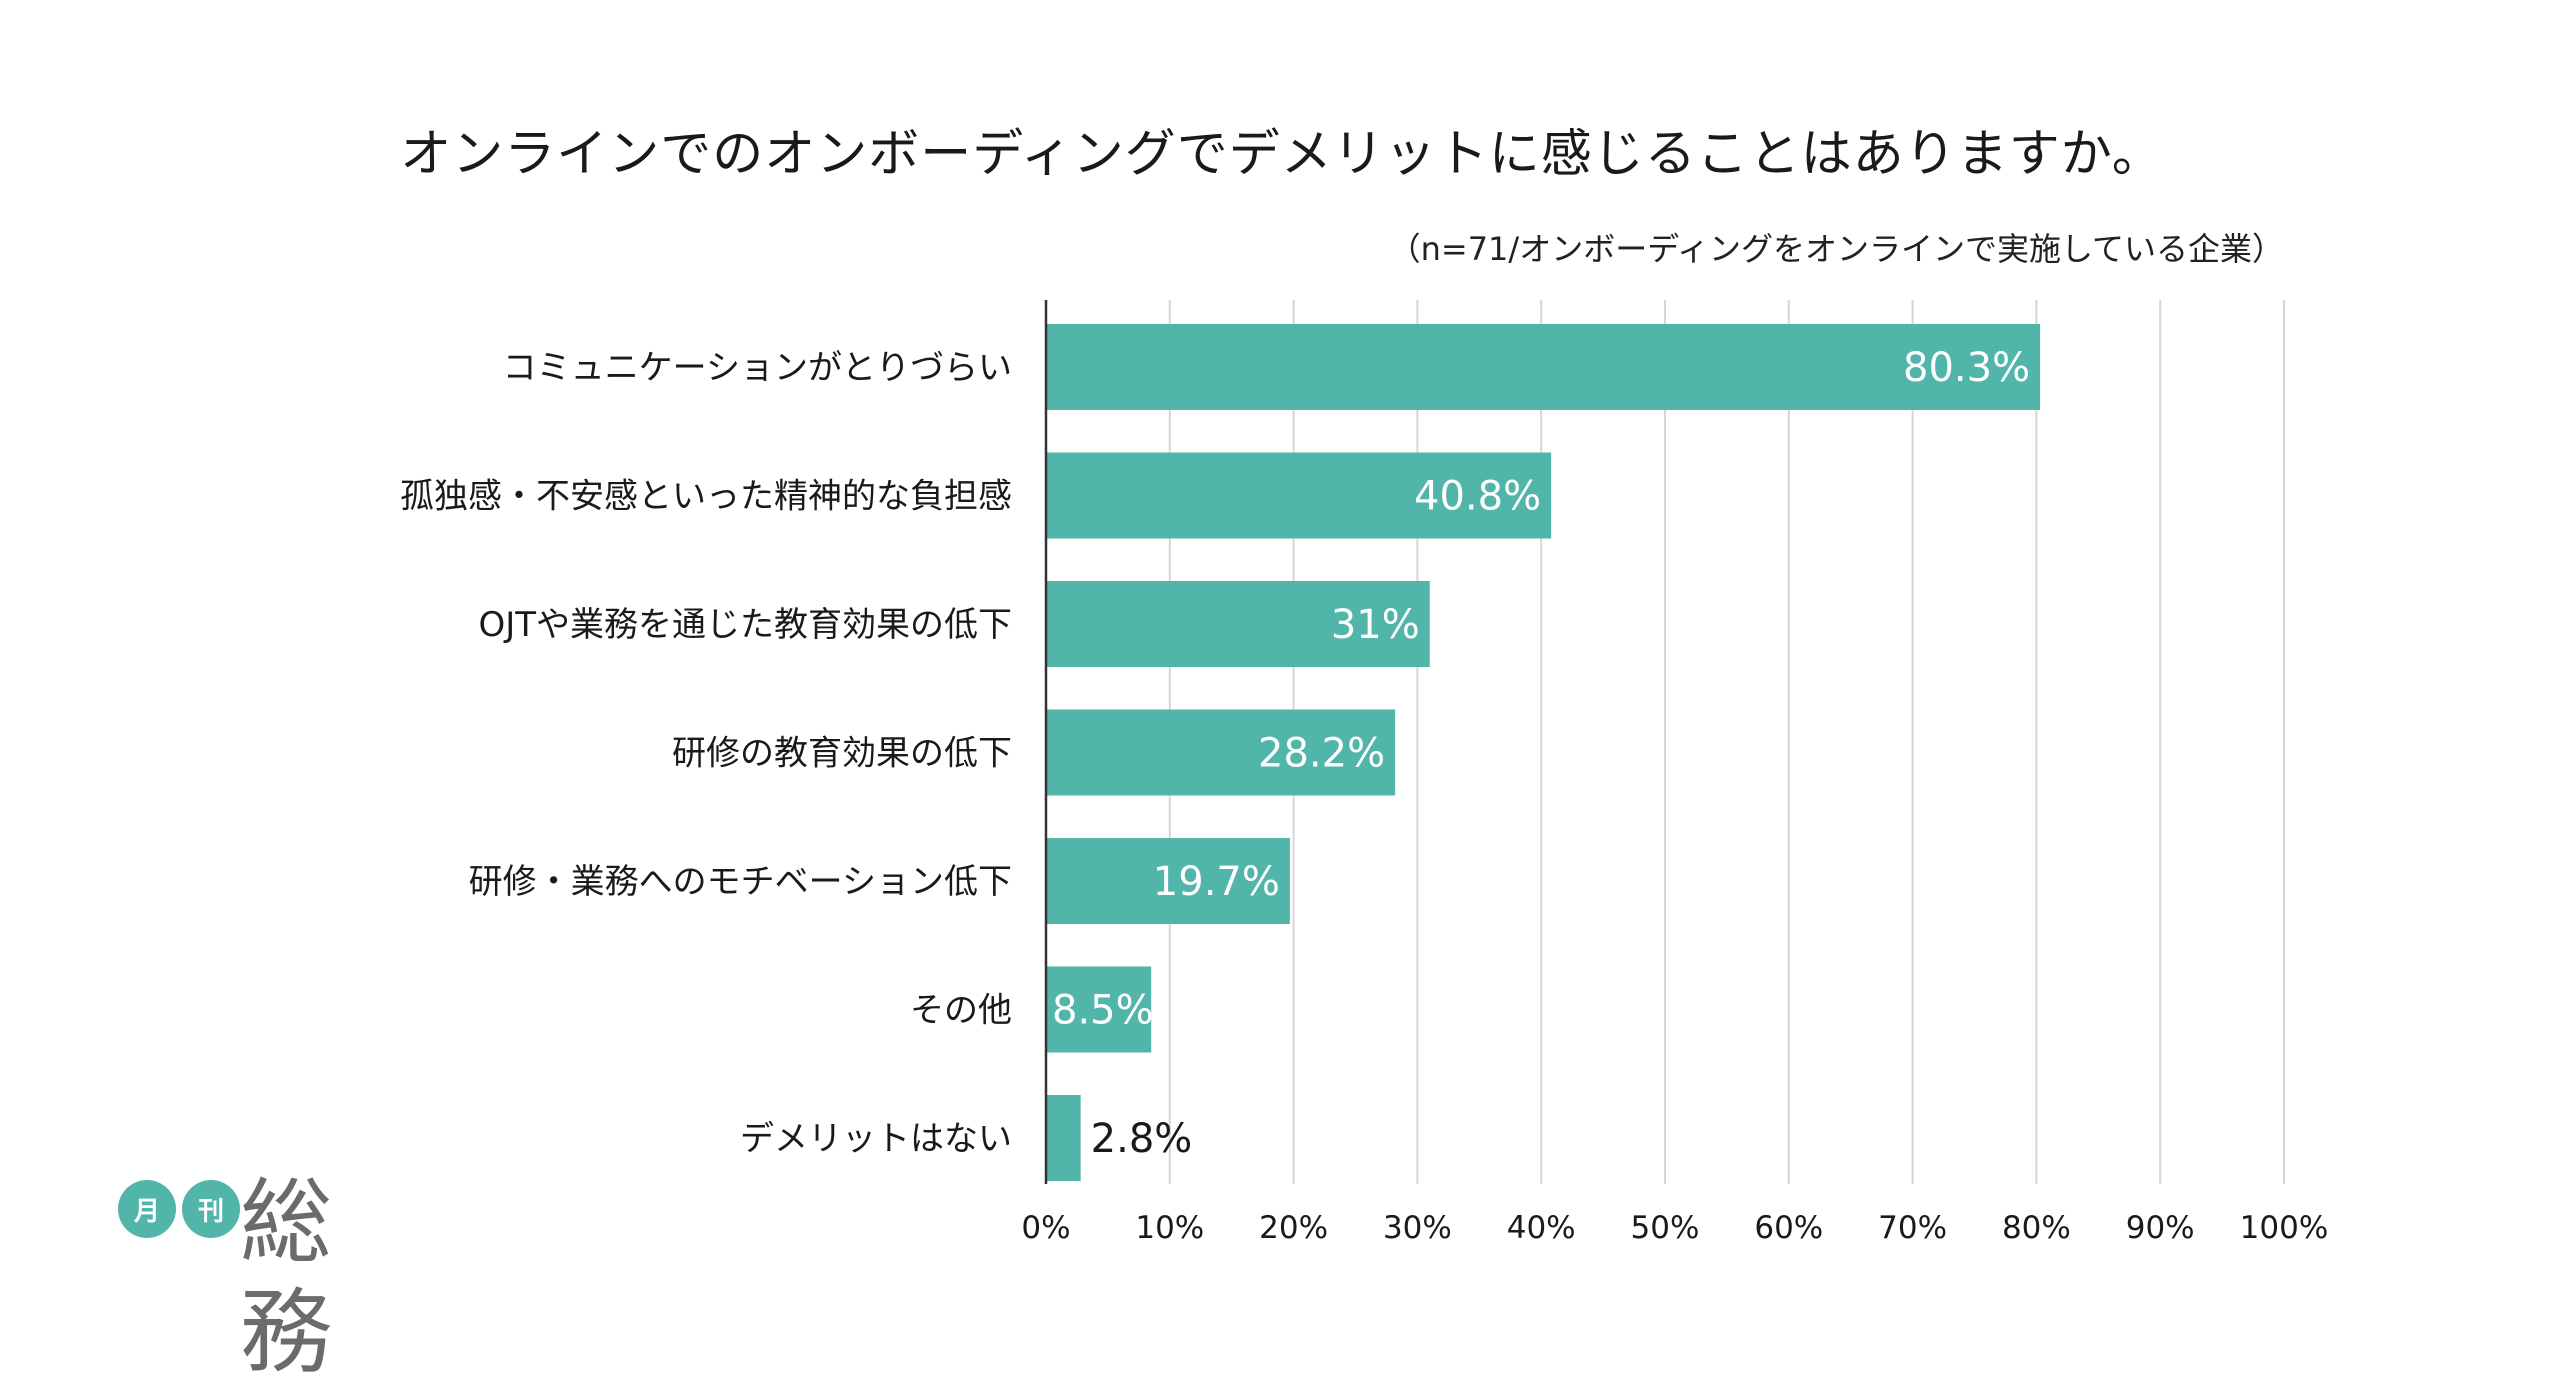 The height and width of the screenshot is (1388, 2564). I want to click on category-label: OJTや業務を通じた教育効果の低下, so click(745, 625).